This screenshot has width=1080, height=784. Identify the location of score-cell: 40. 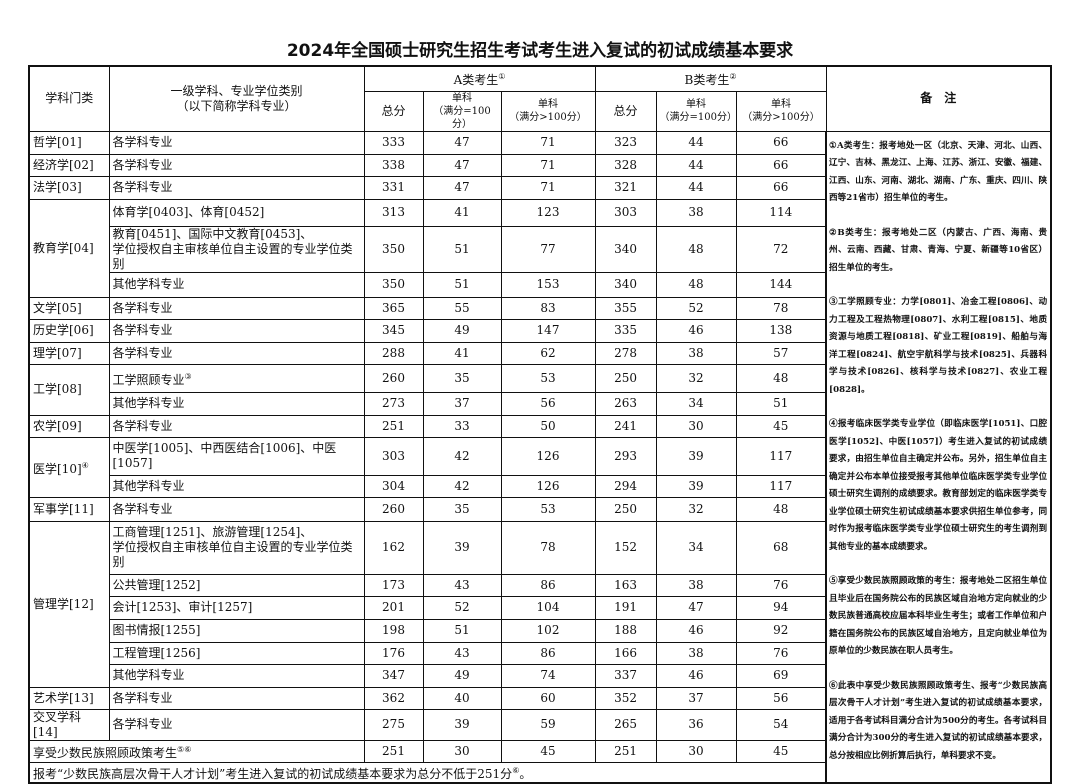
(462, 698).